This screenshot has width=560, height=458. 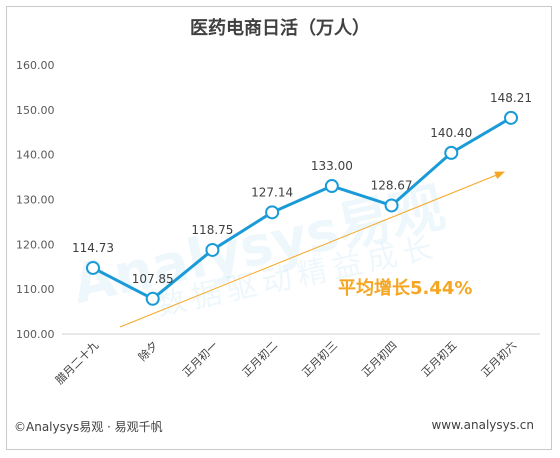 I want to click on y-tick-label: 140.00, so click(x=35, y=155).